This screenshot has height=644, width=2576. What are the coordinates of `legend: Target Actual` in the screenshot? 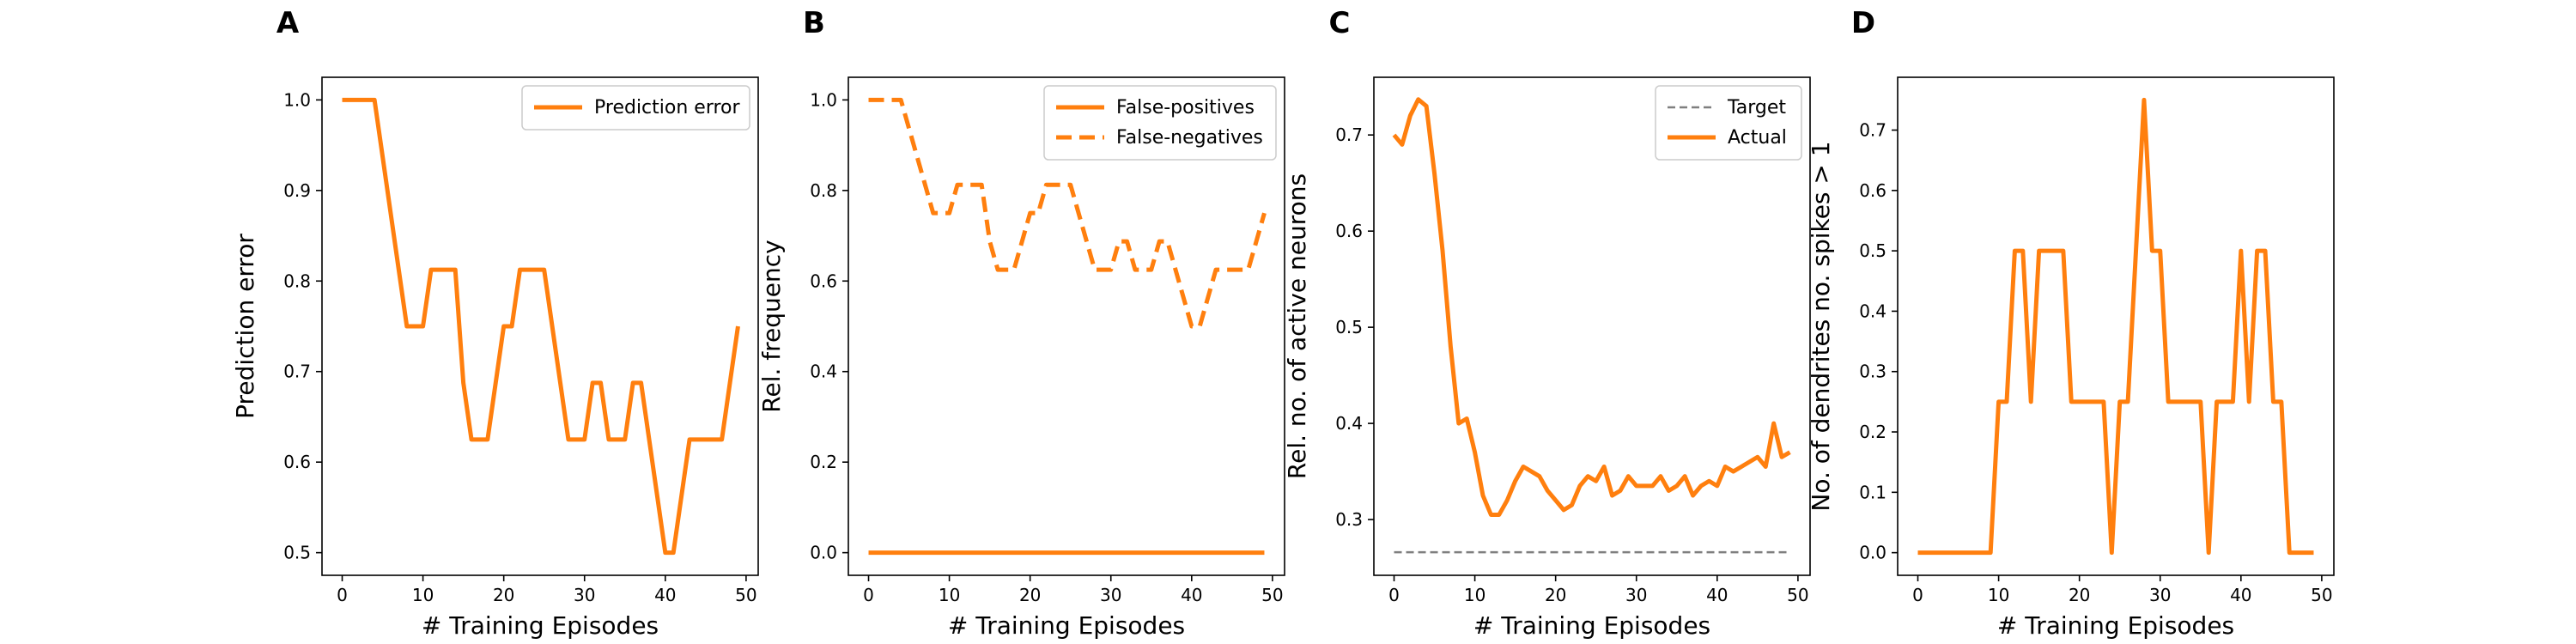 It's located at (1729, 123).